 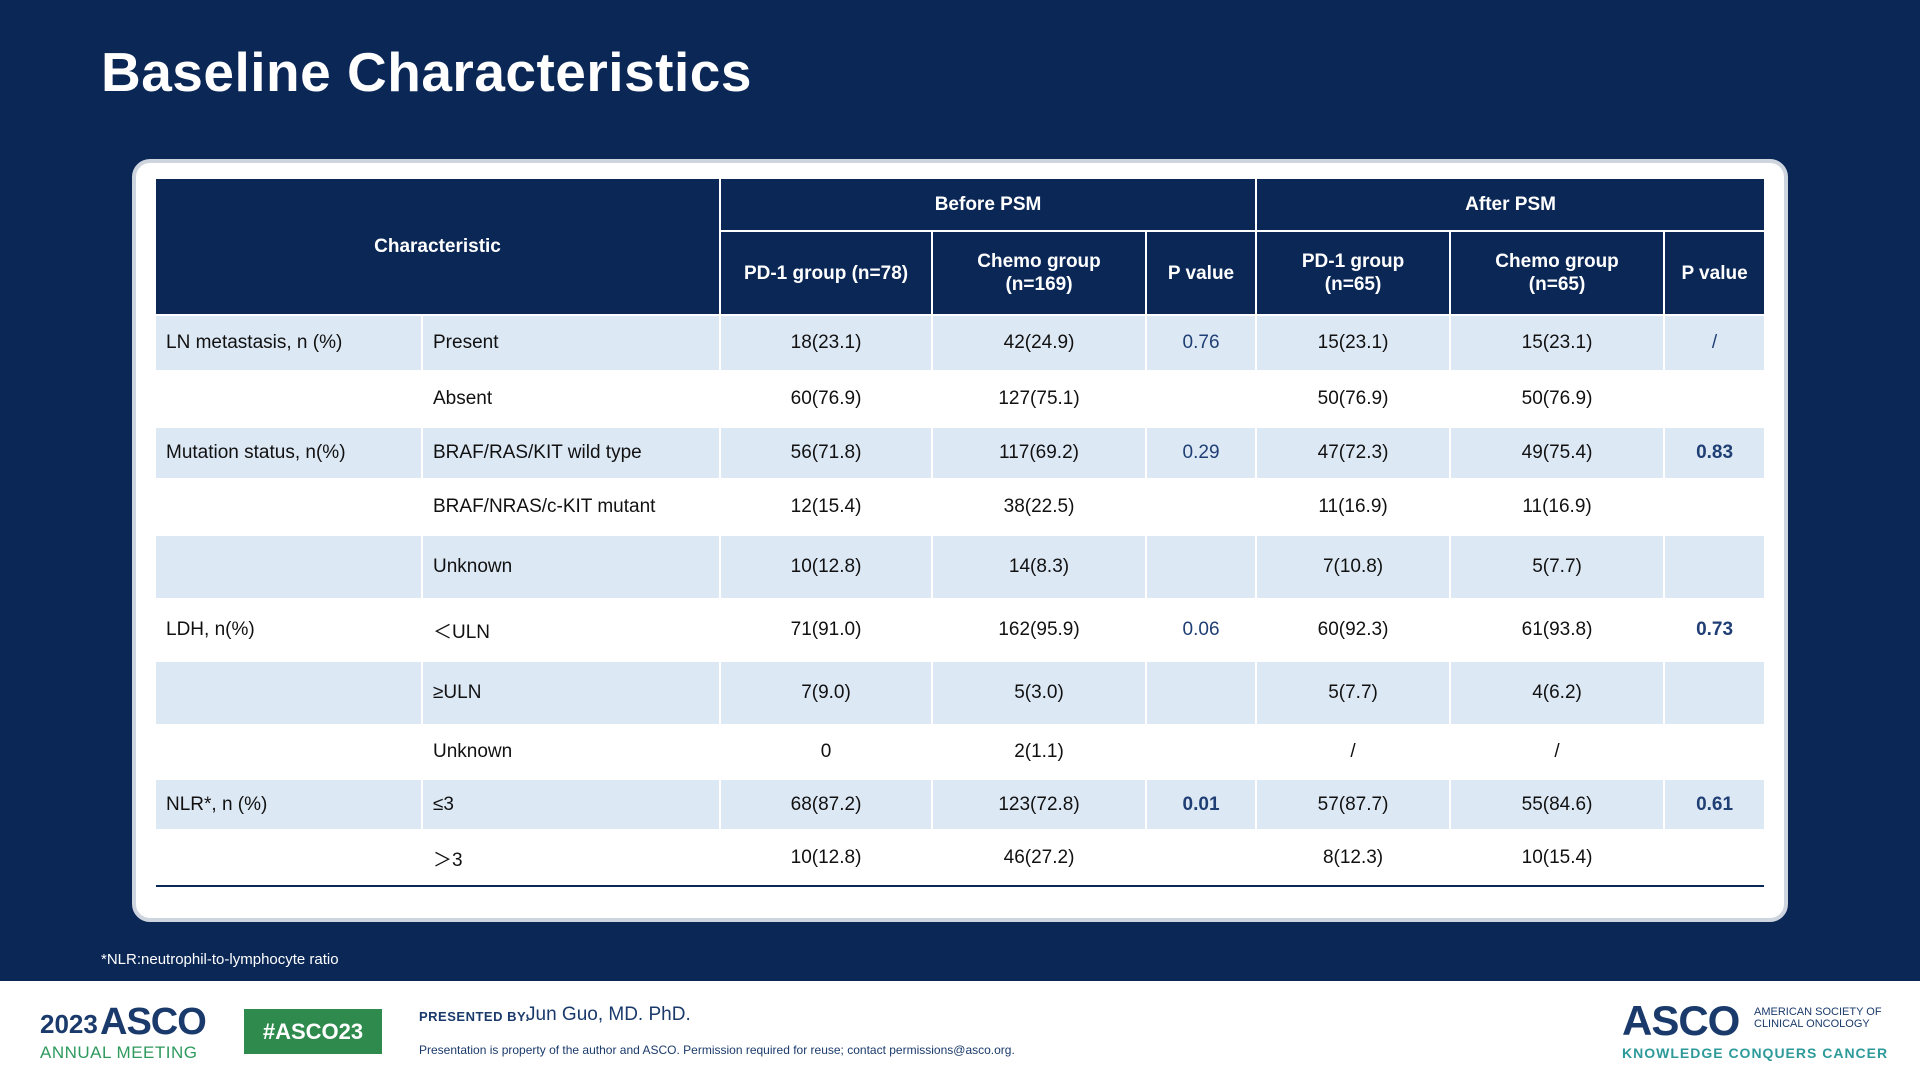 I want to click on header-after-chemo-line1: Chemo group, so click(x=1557, y=261).